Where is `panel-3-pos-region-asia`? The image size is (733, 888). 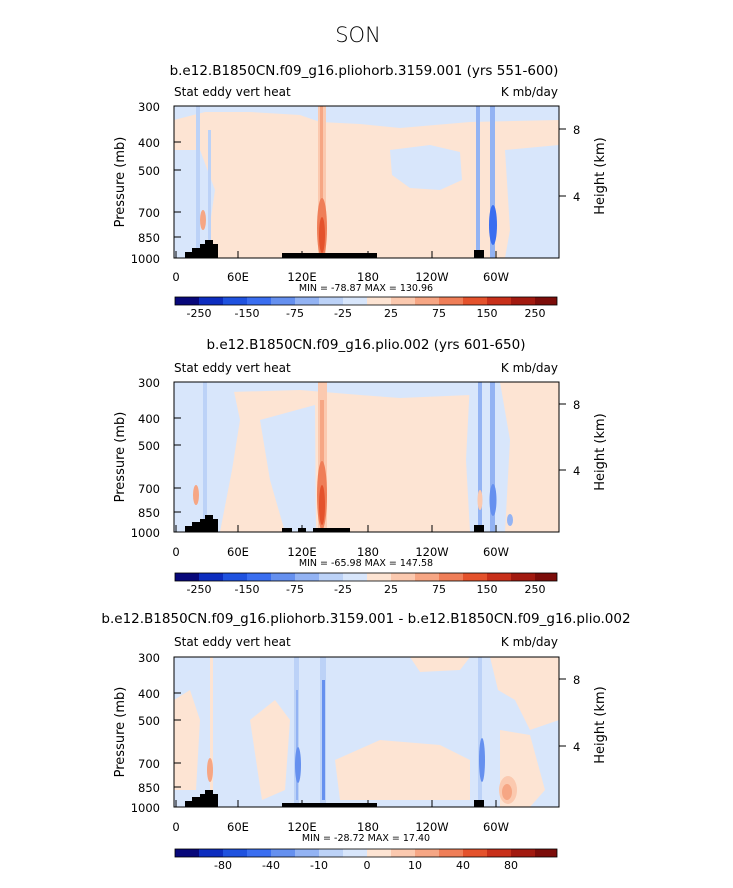 panel-3-pos-region-asia is located at coordinates (270, 750).